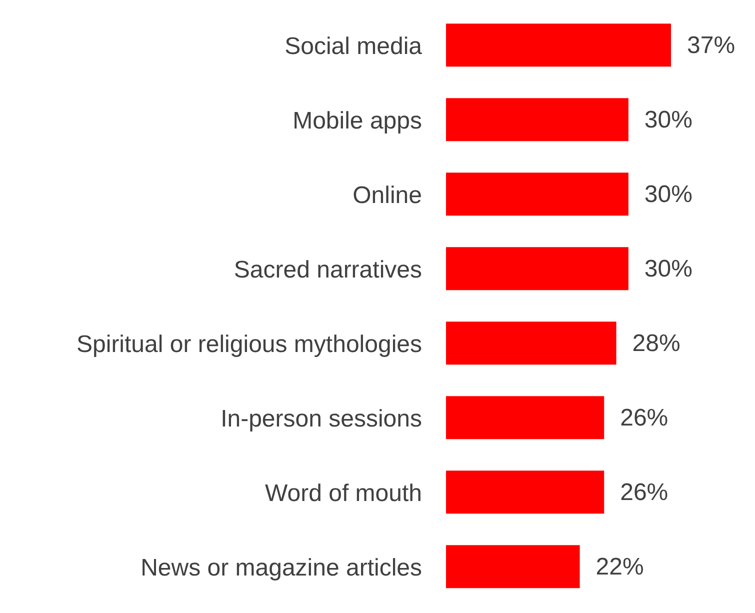  What do you see at coordinates (249, 344) in the screenshot?
I see `y-tick-label: Spiritual or religious mythologies` at bounding box center [249, 344].